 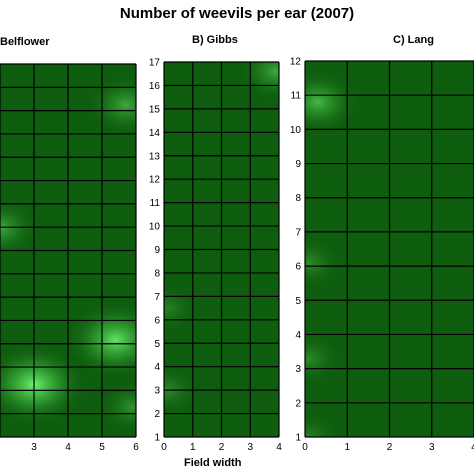 What do you see at coordinates (157, 438) in the screenshot?
I see `y-tick-label-1-0: 1` at bounding box center [157, 438].